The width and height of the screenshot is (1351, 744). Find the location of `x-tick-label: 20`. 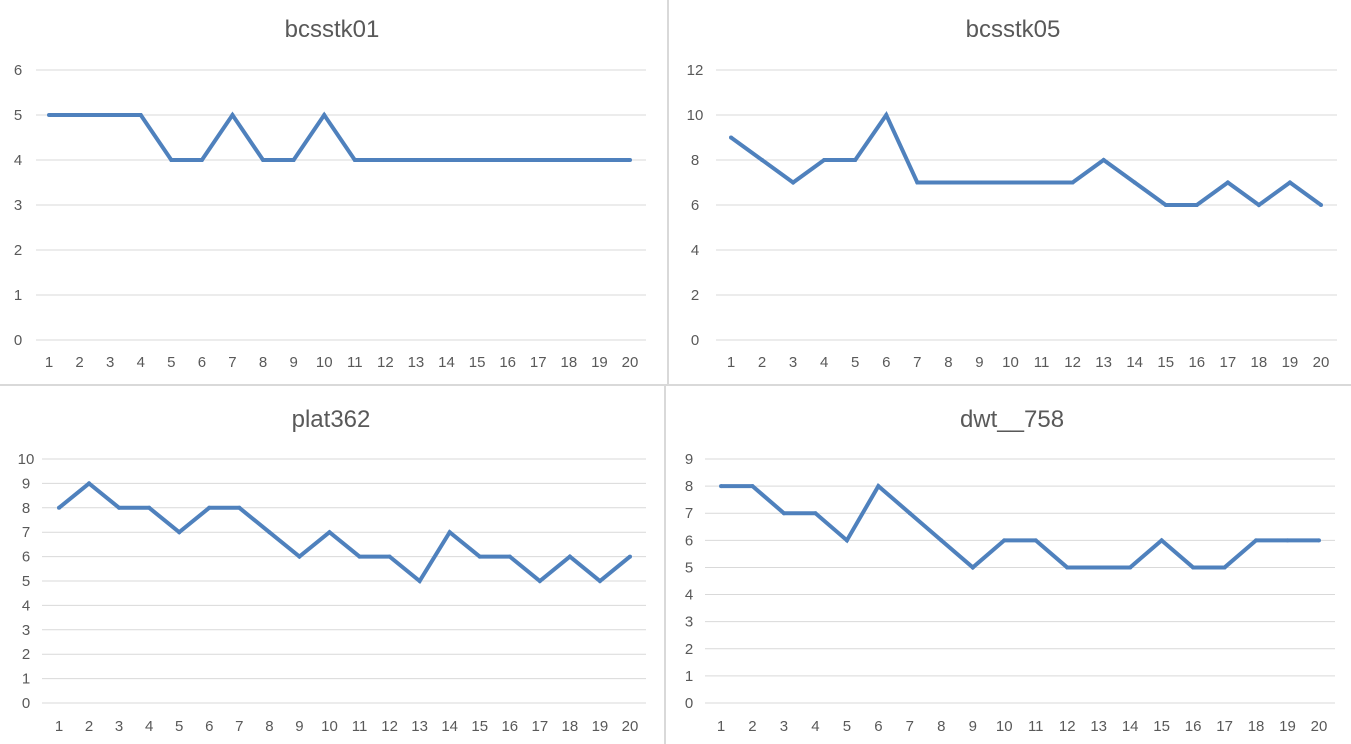

x-tick-label: 20 is located at coordinates (630, 726).